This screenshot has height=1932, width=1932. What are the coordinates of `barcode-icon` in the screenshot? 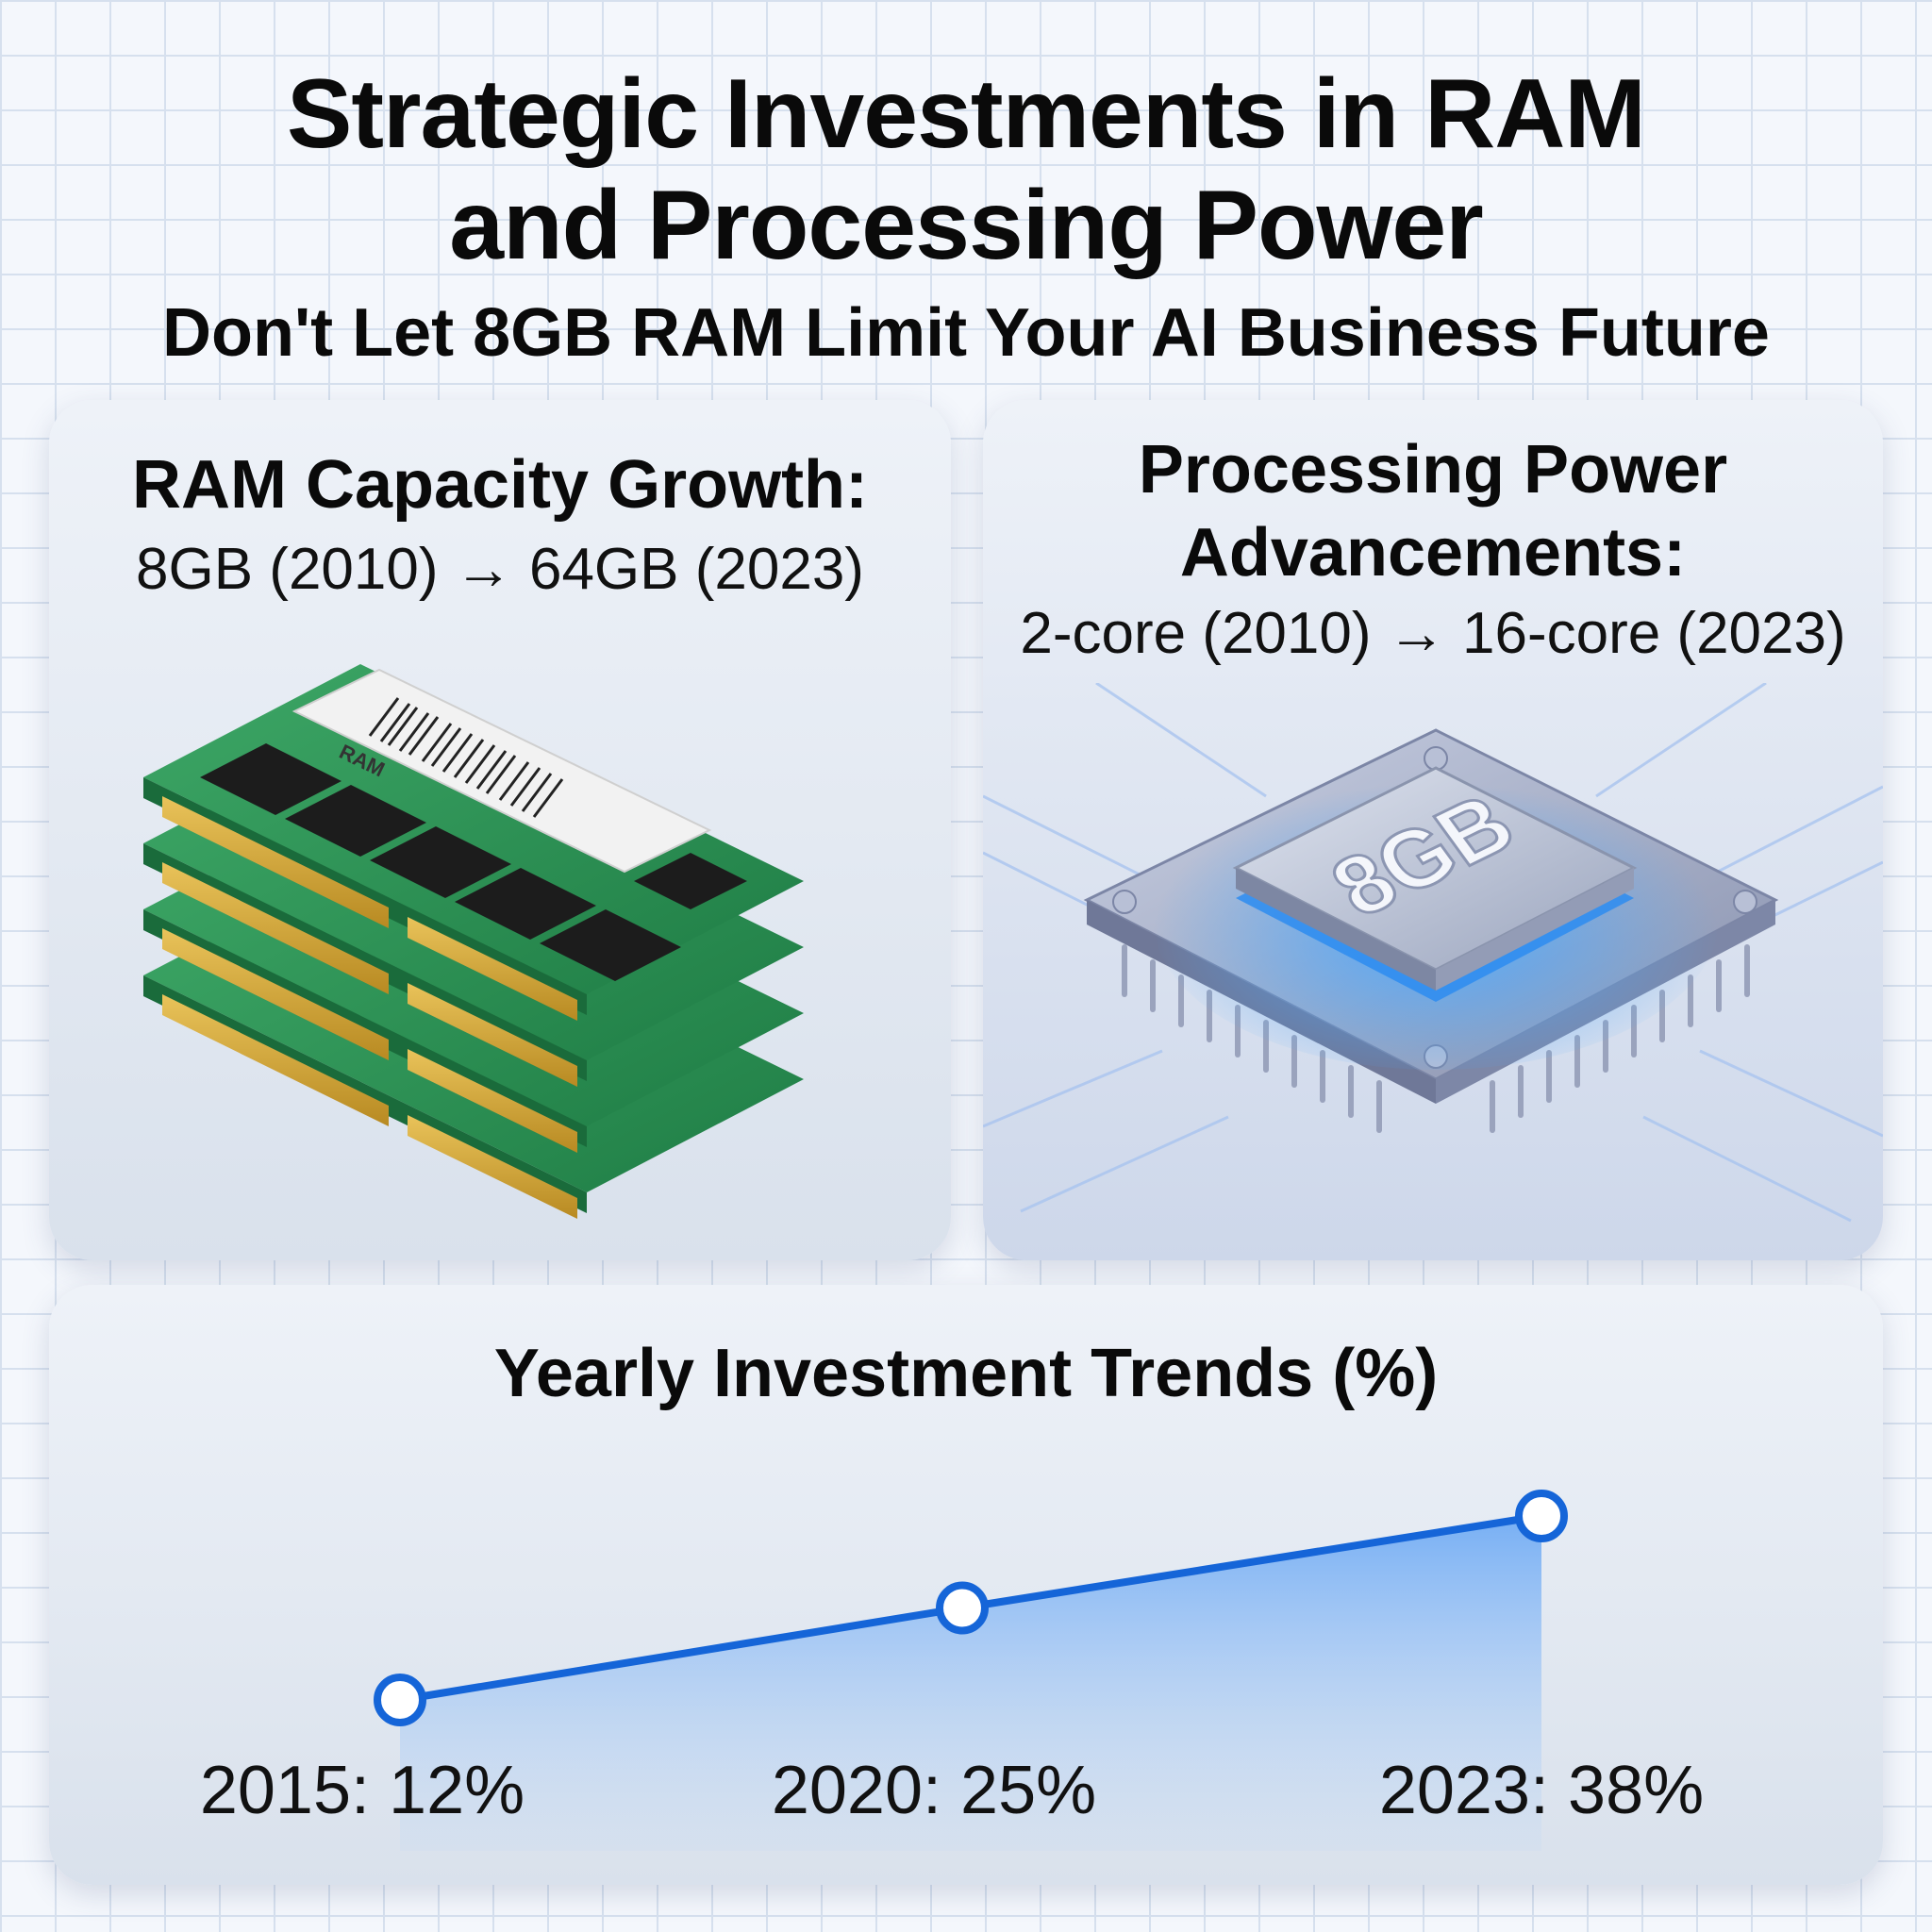 It's located at (466, 757).